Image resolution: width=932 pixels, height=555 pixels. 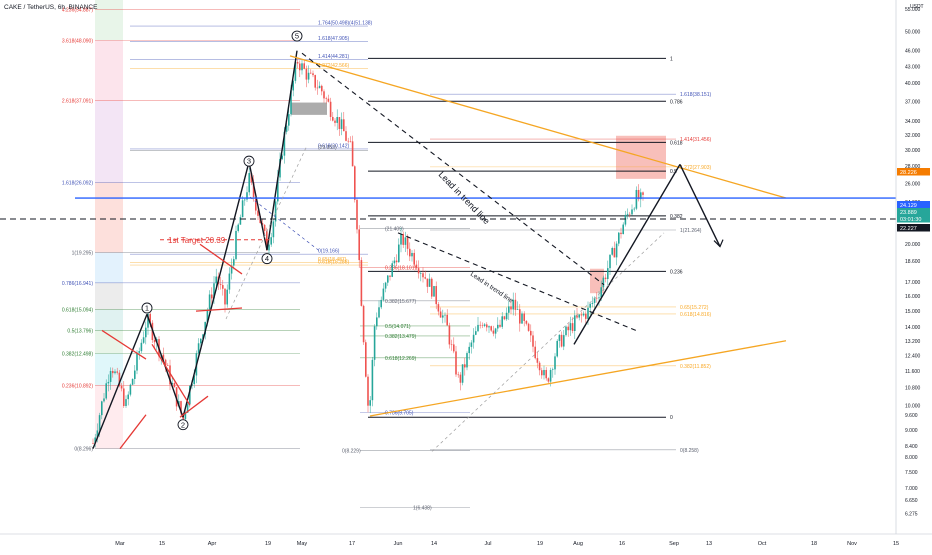 I want to click on price-tick-label: 13.200, so click(x=913, y=342).